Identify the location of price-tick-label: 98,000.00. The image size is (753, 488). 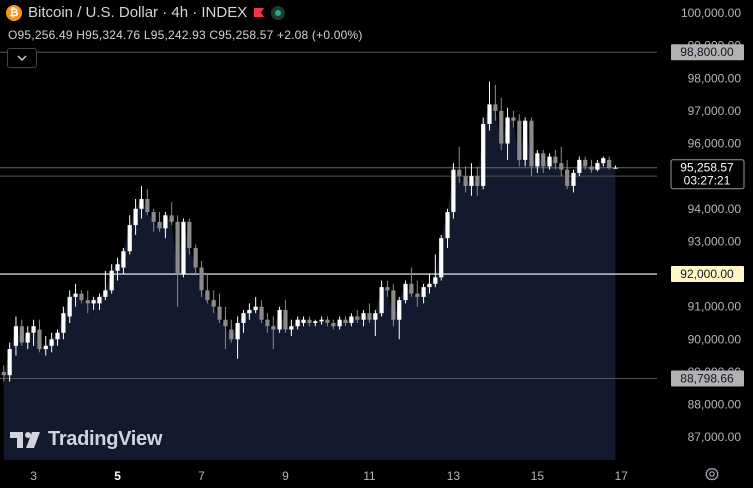
(715, 78).